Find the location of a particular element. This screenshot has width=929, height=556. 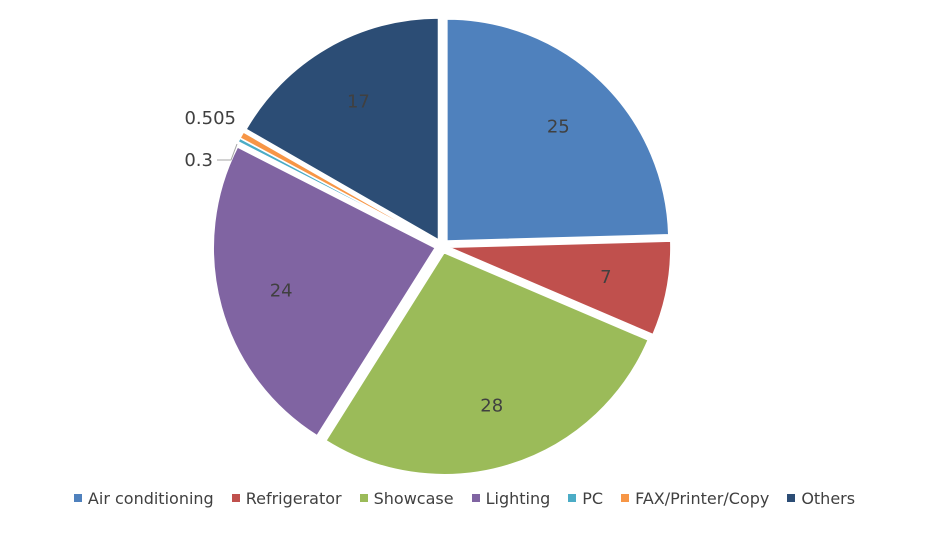

legend-item-lighting: Lighting is located at coordinates (511, 498).